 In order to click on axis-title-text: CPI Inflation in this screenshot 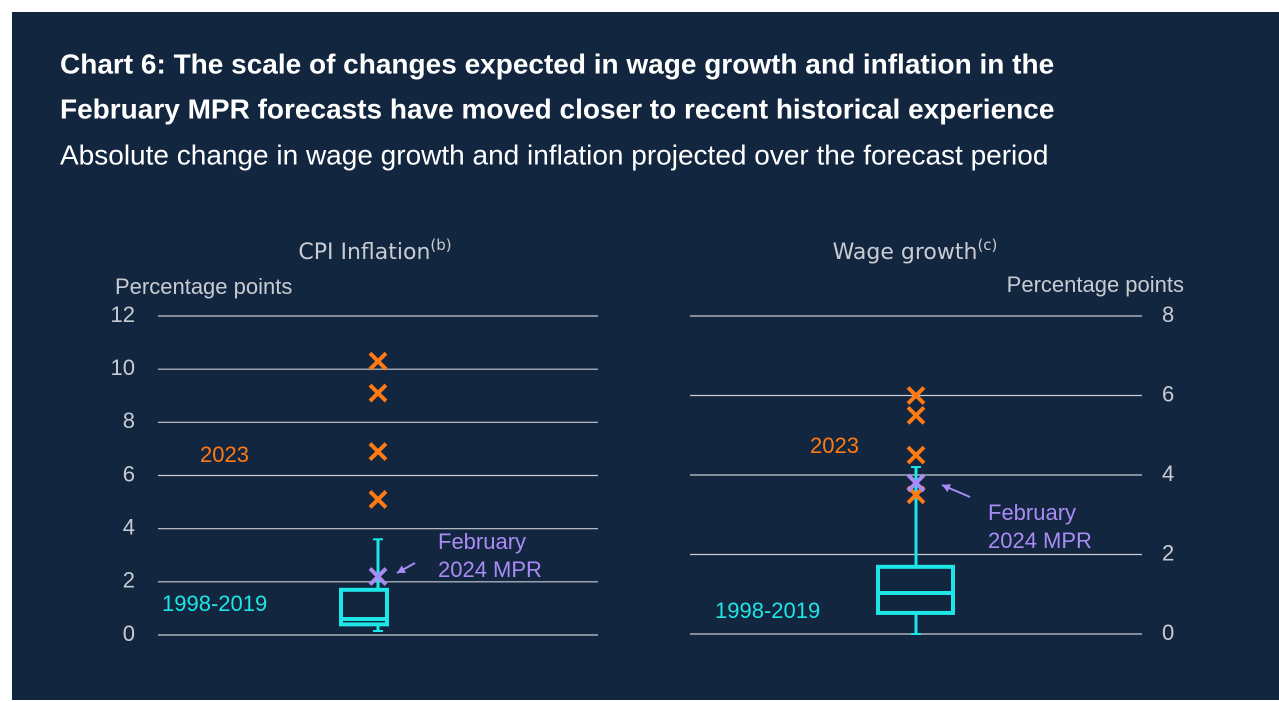, I will do `click(364, 252)`.